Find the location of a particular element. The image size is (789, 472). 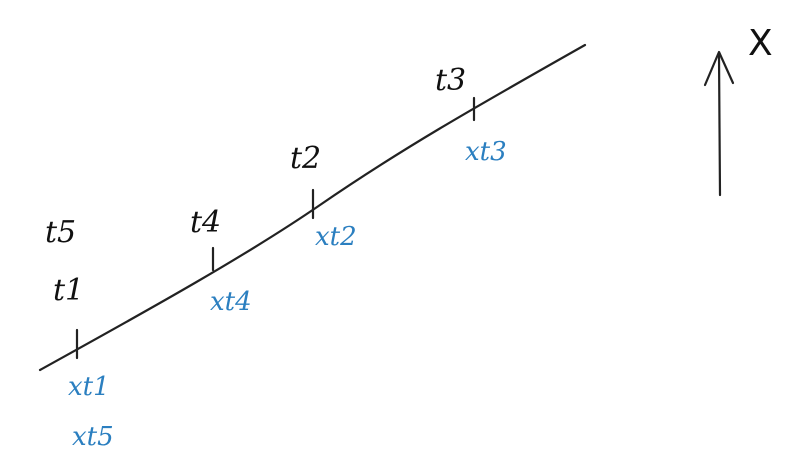

label-t1: t1 is located at coordinates (68, 290).